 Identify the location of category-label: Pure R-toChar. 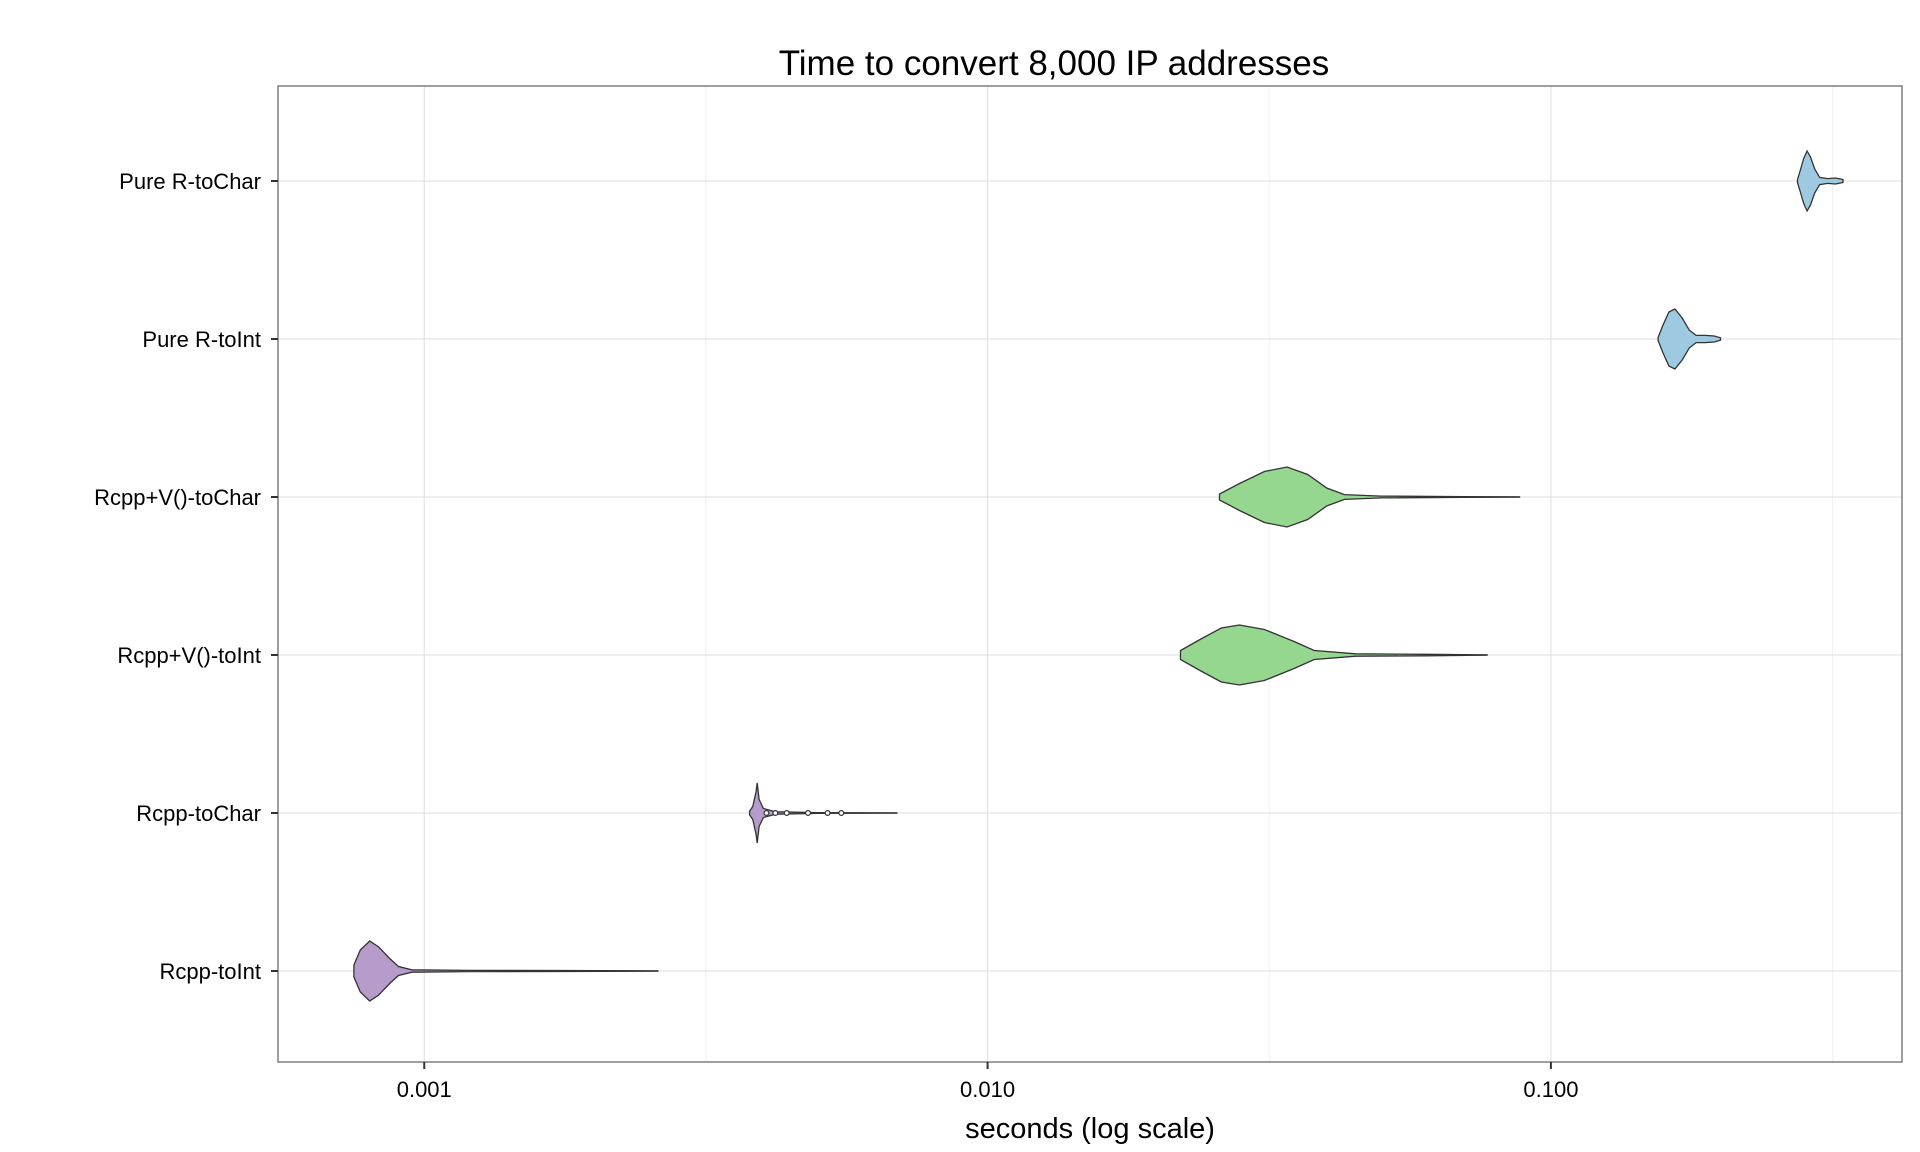
(190, 181).